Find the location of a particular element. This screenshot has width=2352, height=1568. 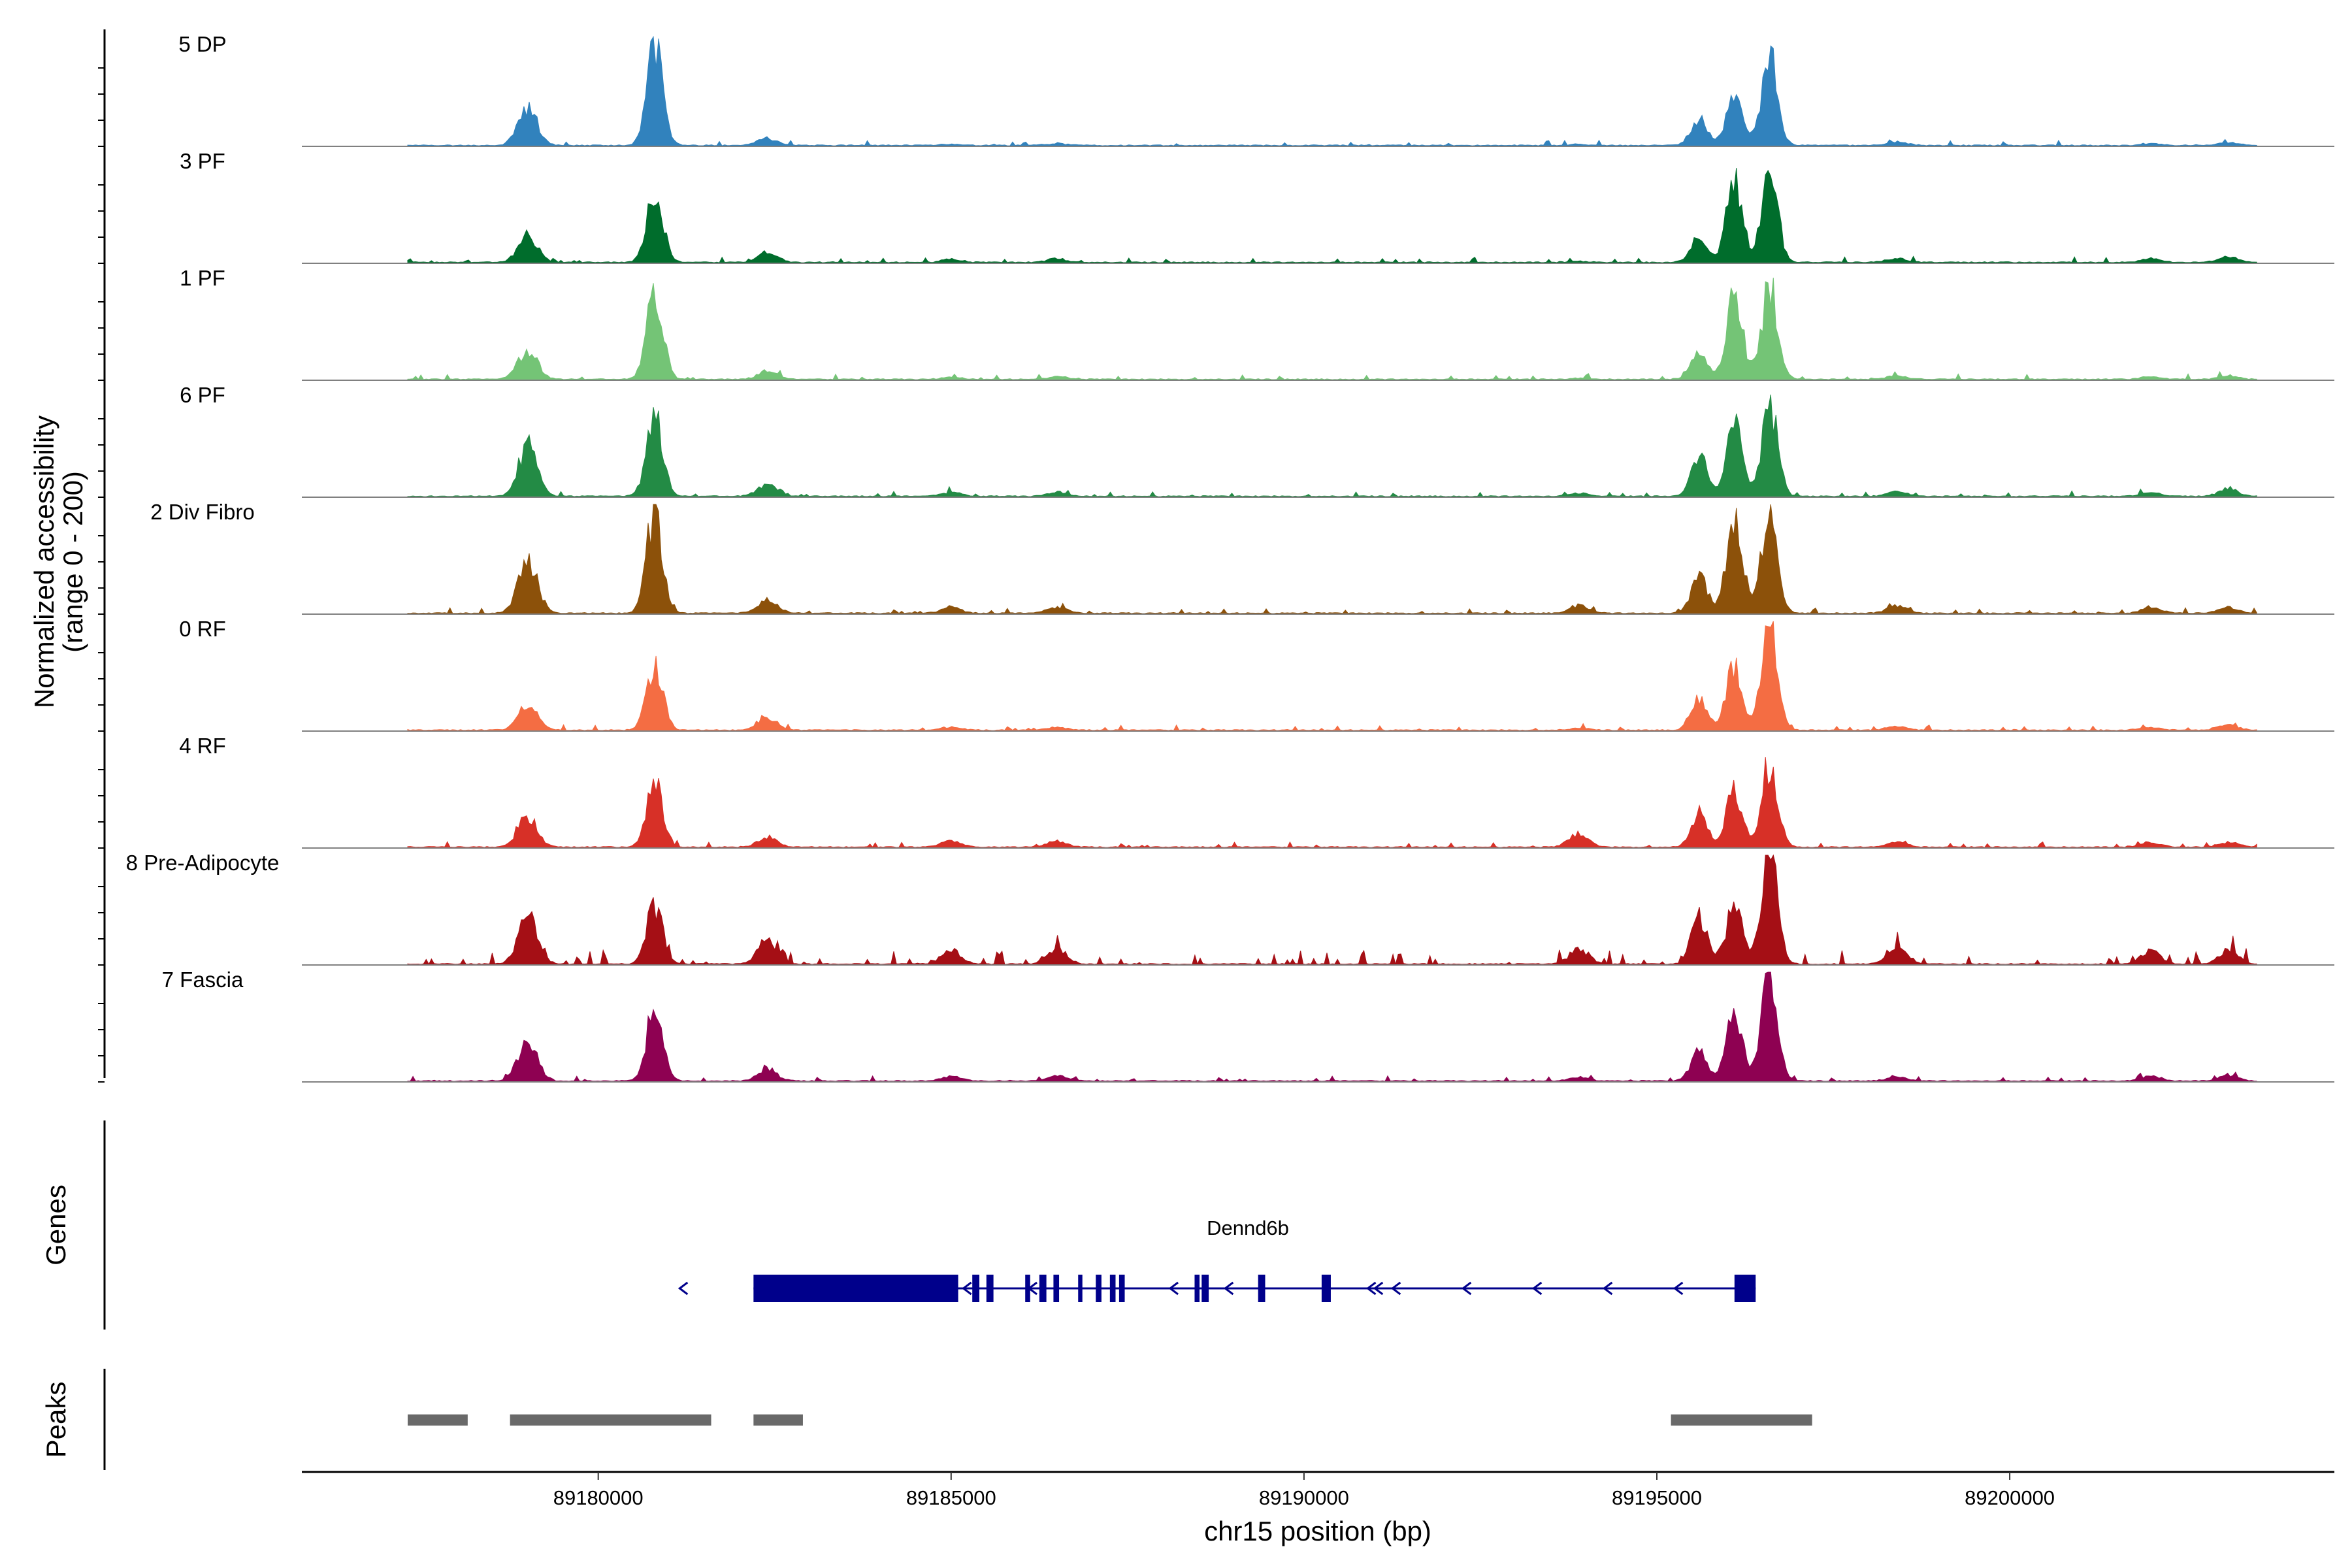

track-8: 7 Fascia is located at coordinates (1248, 1025).